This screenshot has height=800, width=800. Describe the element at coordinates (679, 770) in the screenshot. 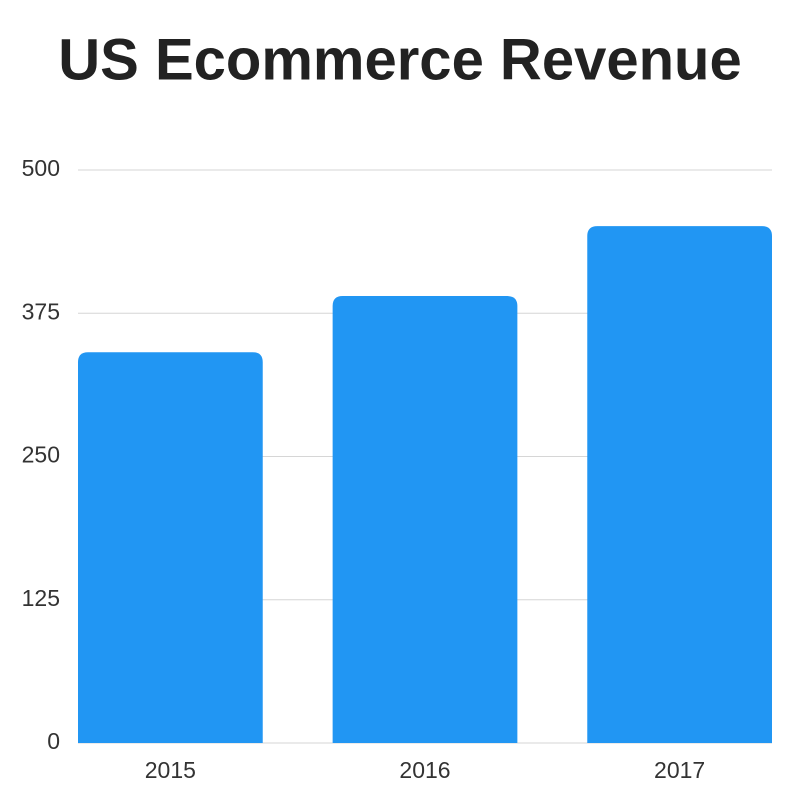

I see `x-tick-label: 2017` at that location.